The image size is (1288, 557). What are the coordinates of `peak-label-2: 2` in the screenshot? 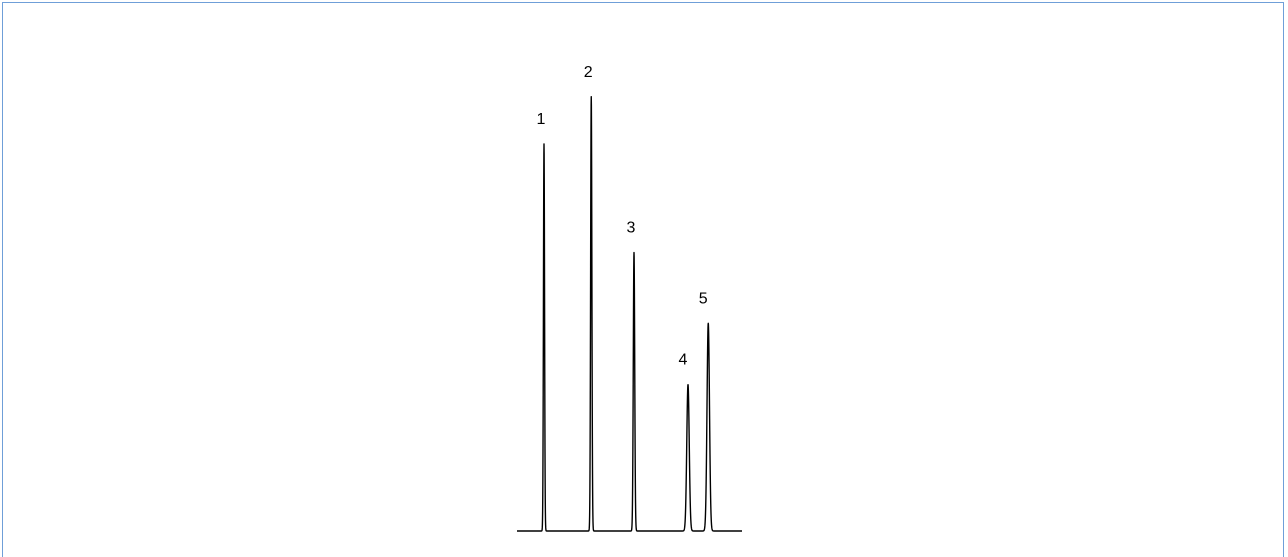 It's located at (588, 72).